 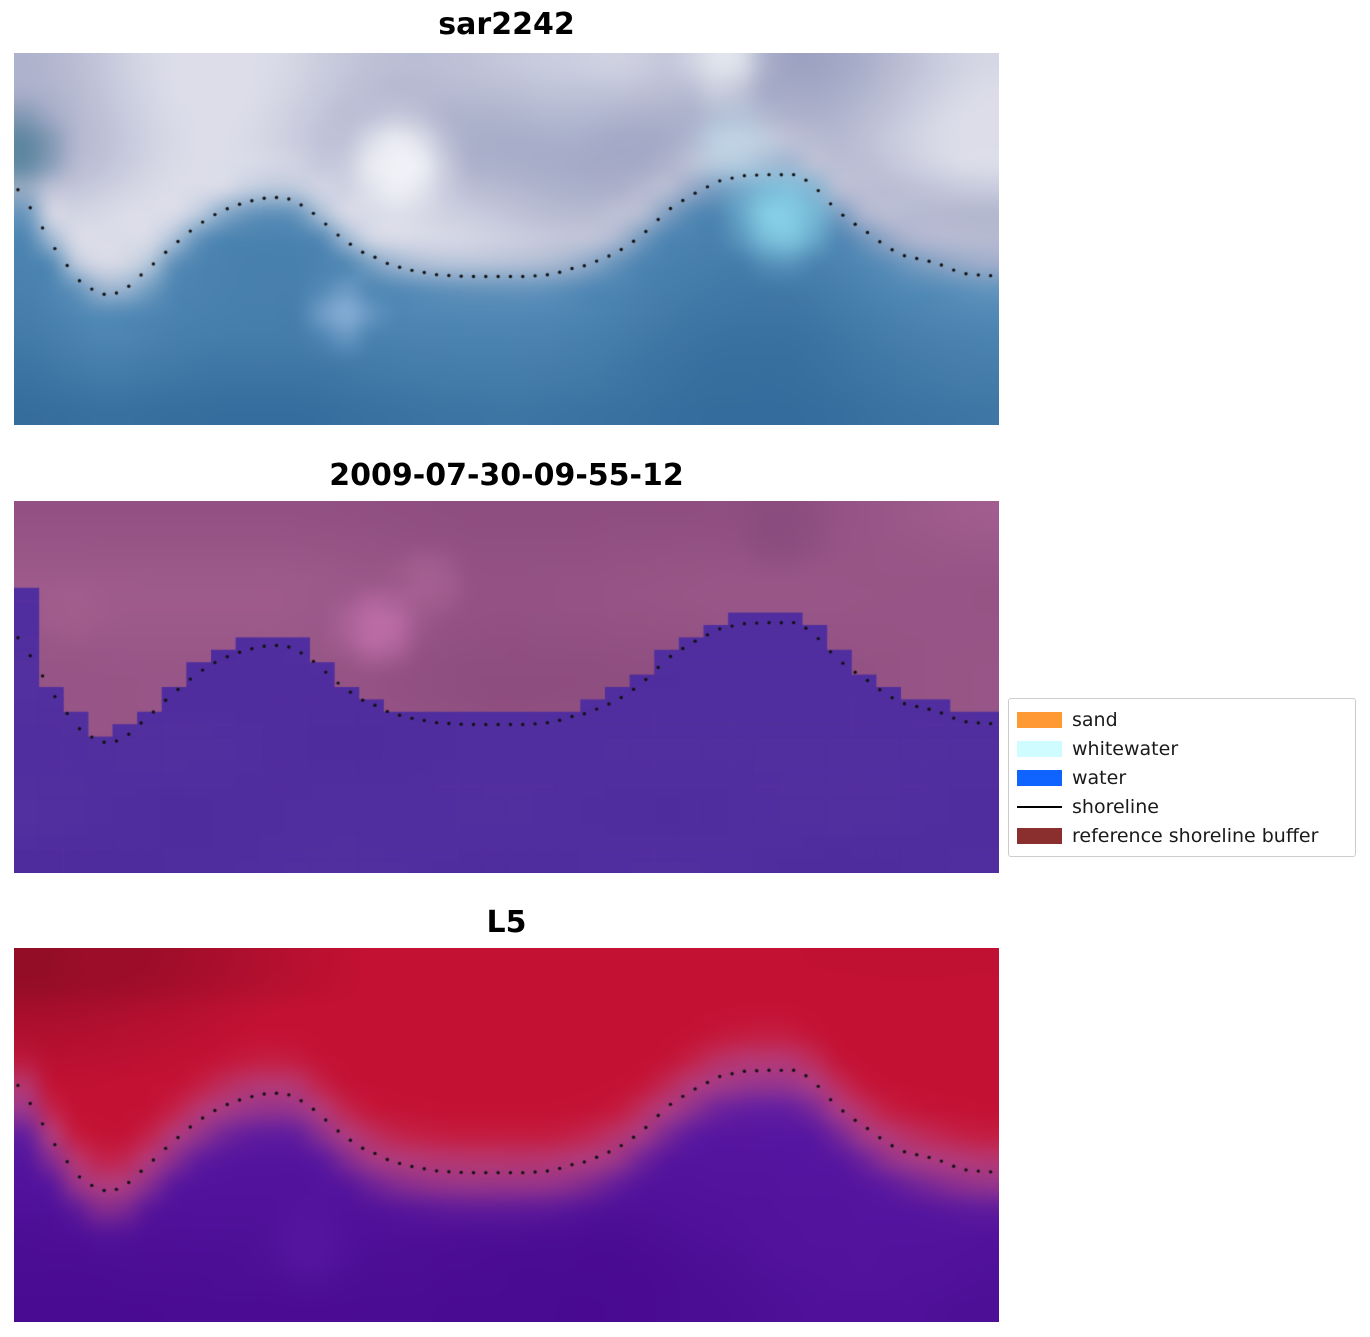 I want to click on legend-item-sand: sand, so click(x=1182, y=719).